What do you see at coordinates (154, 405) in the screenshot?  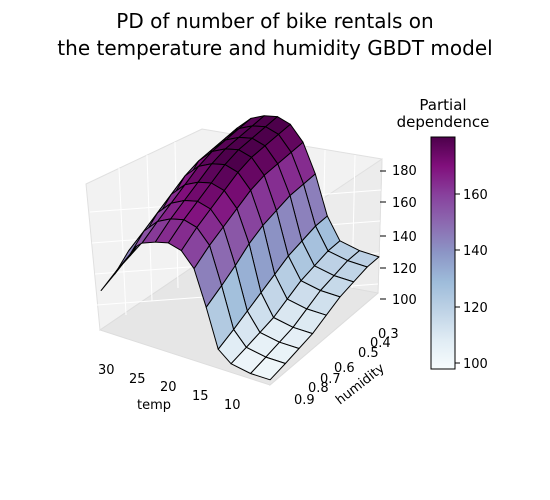 I see `x-axis-label: temp` at bounding box center [154, 405].